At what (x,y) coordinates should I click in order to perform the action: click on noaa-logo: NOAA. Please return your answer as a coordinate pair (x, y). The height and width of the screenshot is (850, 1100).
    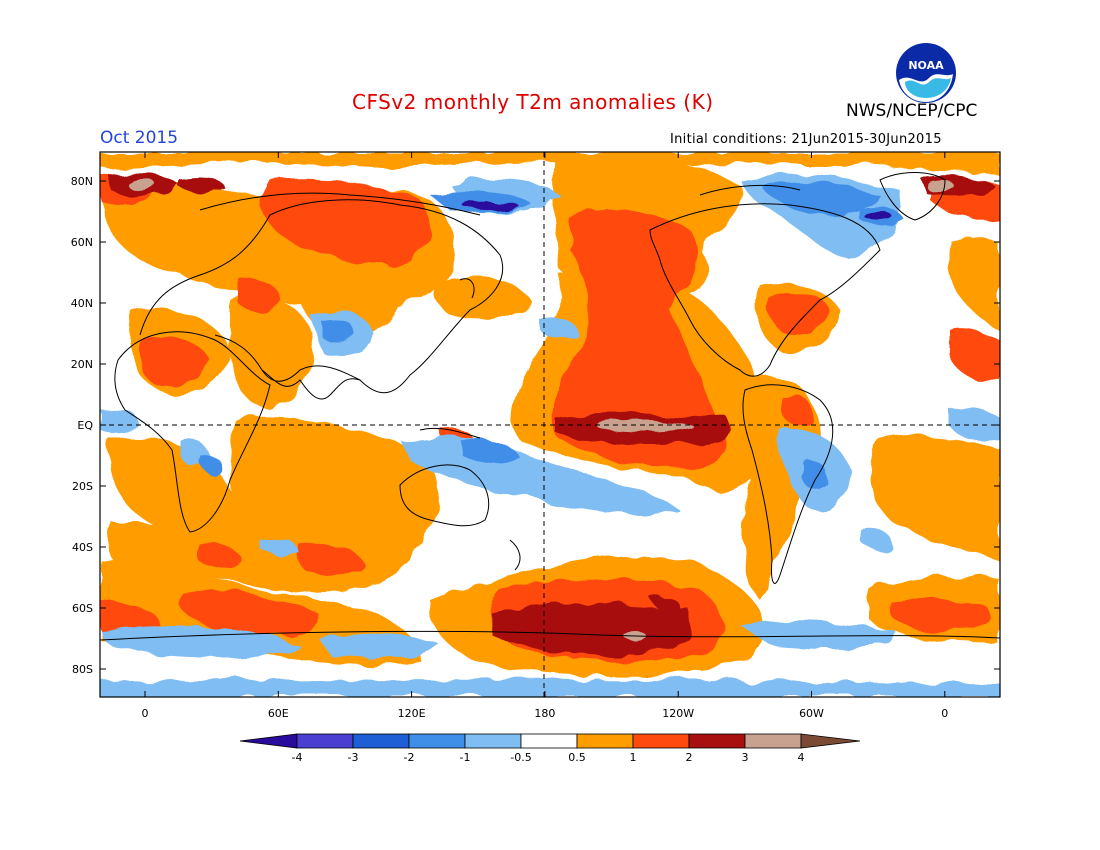
    Looking at the image, I should click on (926, 73).